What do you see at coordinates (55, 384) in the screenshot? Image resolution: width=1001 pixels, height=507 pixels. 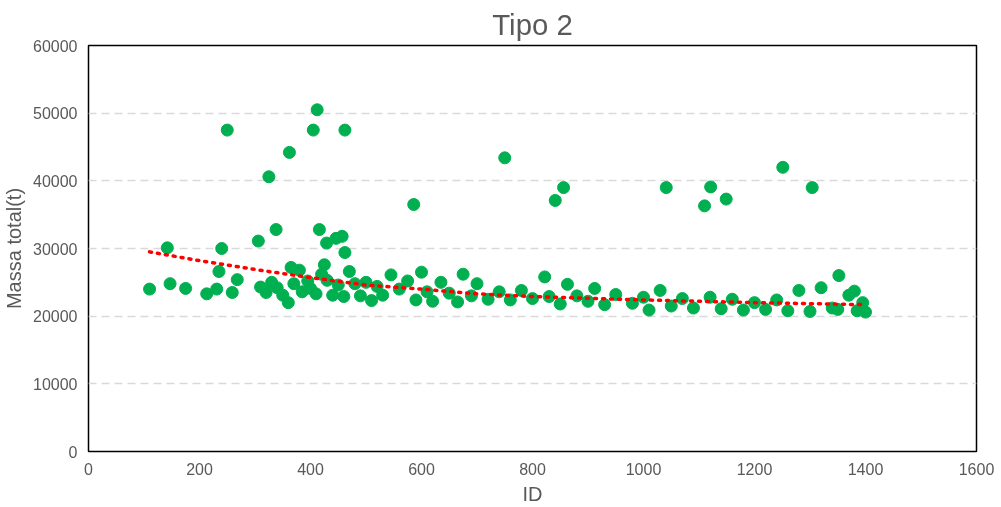 I see `y-tick-label: 10000` at bounding box center [55, 384].